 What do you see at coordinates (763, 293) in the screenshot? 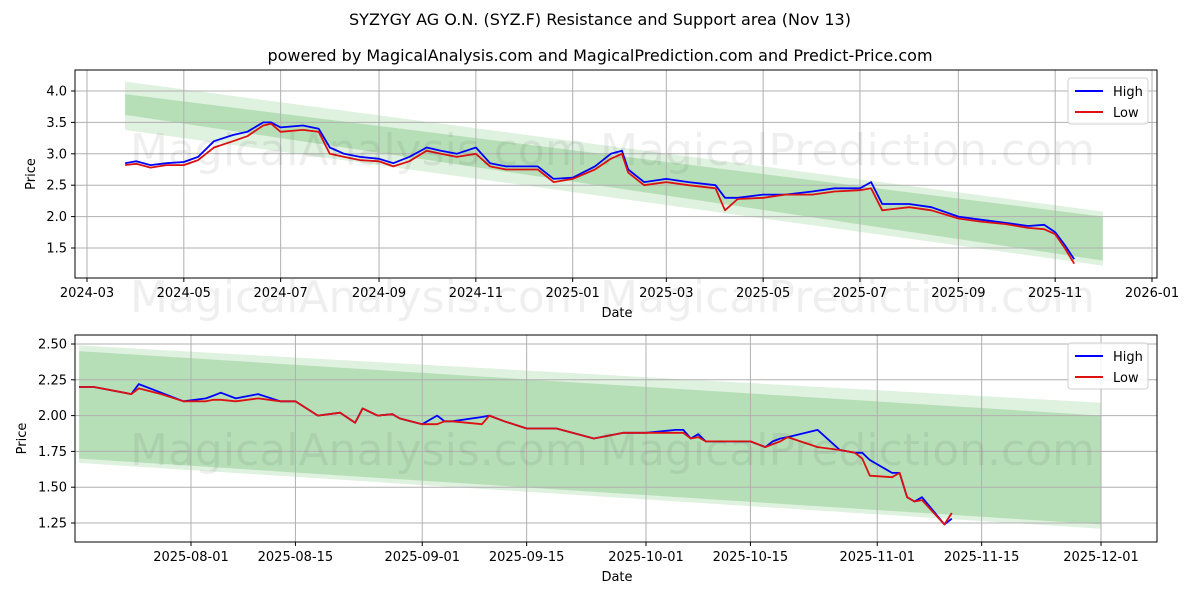
I see `x-tick-label: 2025-05` at bounding box center [763, 293].